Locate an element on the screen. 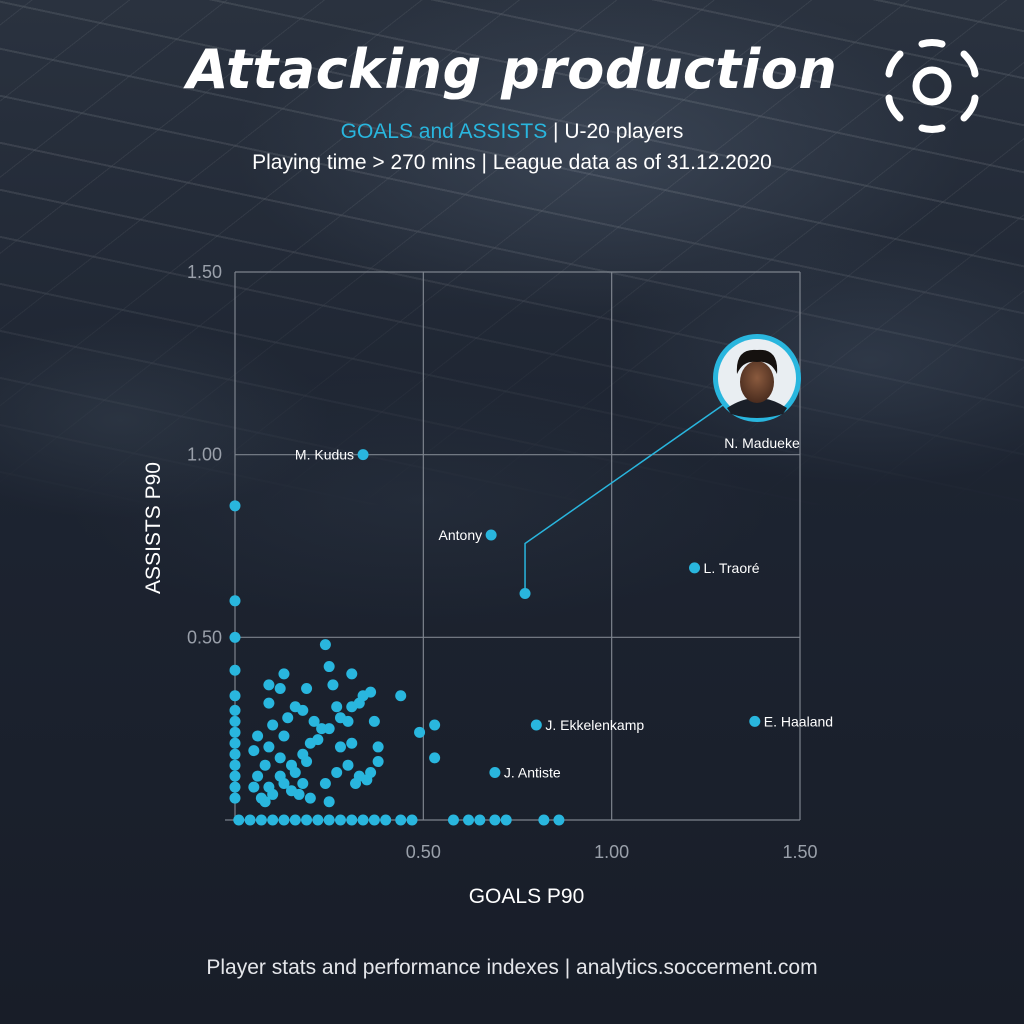 Image resolution: width=1024 pixels, height=1024 pixels. x-tick-label: 0.50 is located at coordinates (423, 852).